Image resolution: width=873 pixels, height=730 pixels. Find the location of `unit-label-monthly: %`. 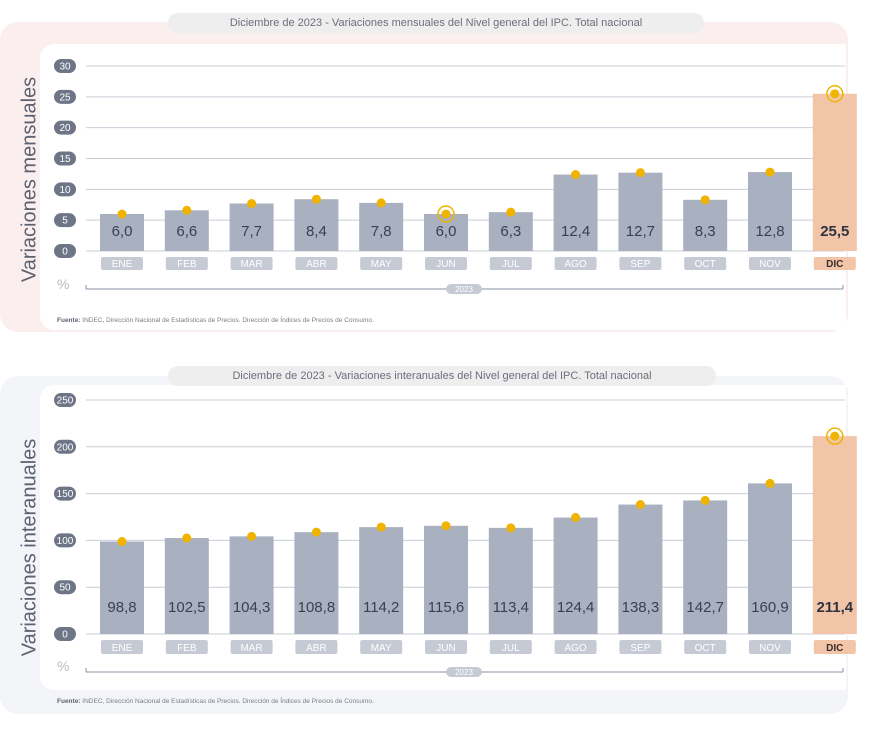

unit-label-monthly: % is located at coordinates (63, 284).